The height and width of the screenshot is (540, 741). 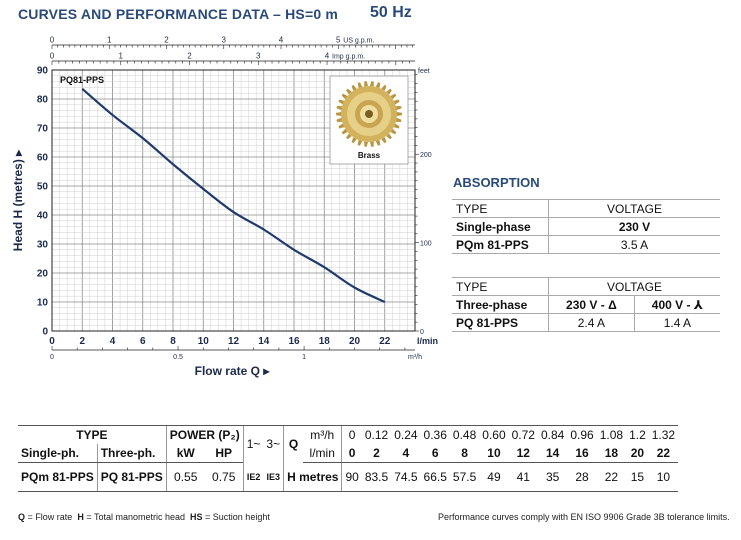 What do you see at coordinates (355, 341) in the screenshot?
I see `x-tick-label: 20` at bounding box center [355, 341].